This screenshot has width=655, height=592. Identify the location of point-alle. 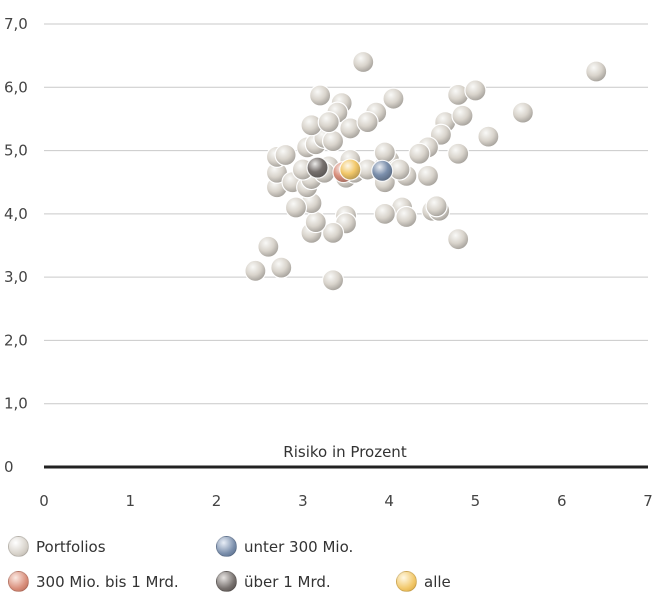
(350, 169).